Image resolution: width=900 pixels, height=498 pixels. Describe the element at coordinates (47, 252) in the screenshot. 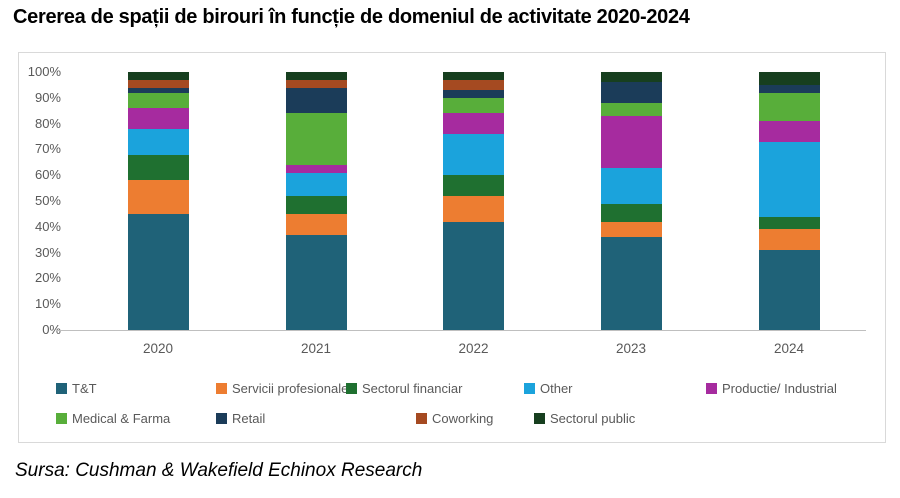

I see `y-tick-label: 30%` at that location.